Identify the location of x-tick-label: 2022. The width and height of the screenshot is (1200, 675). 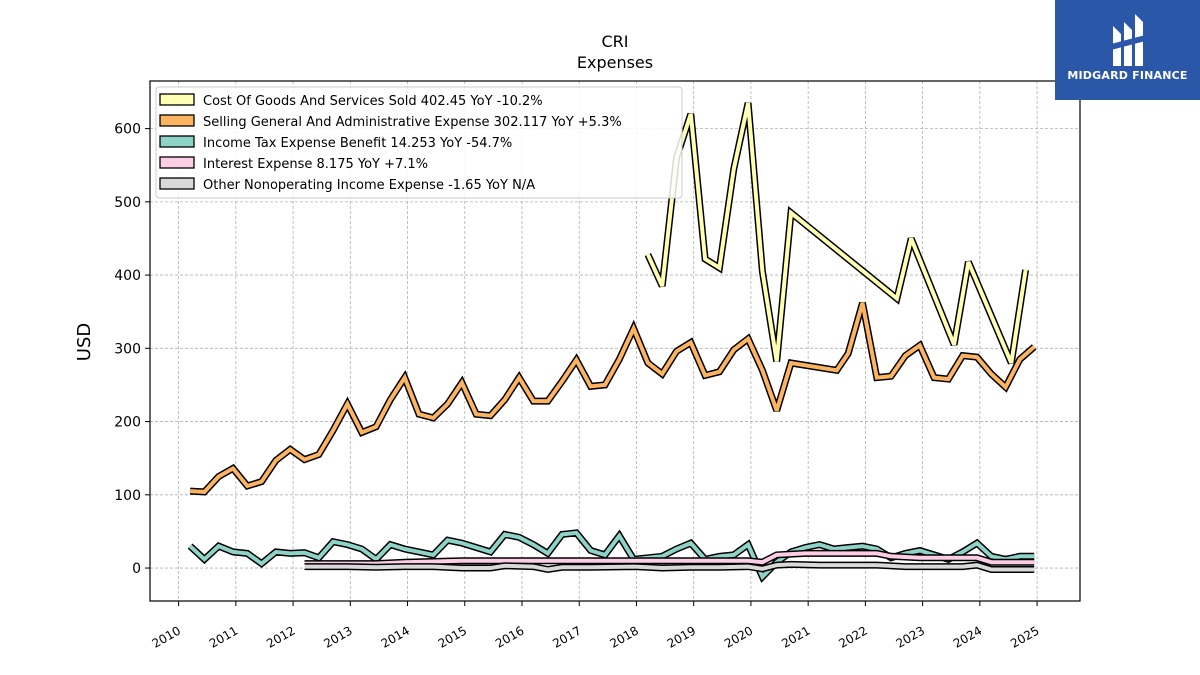
(852, 636).